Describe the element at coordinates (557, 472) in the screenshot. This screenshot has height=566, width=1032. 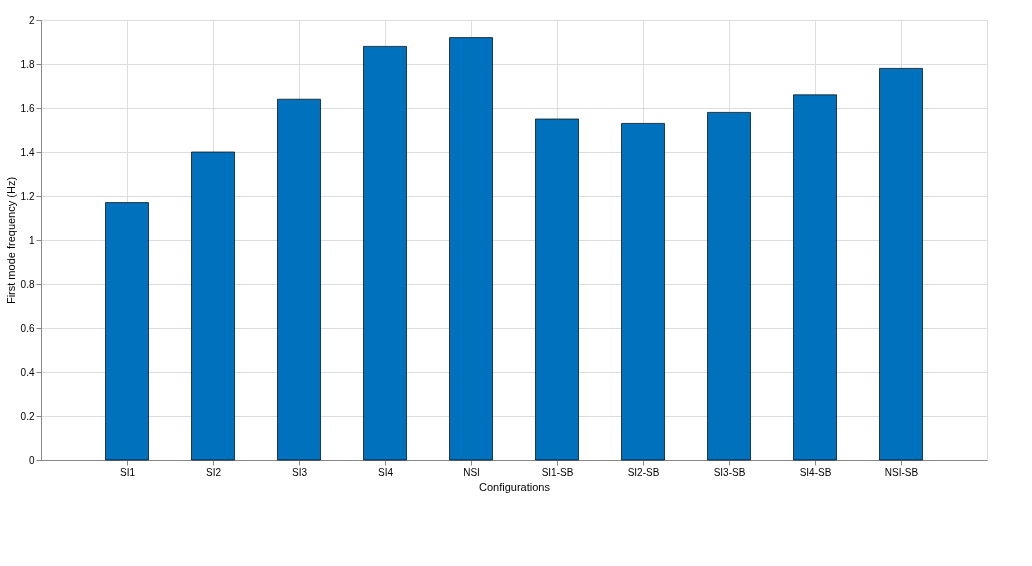
I see `x-tick-label: SI1-SB` at that location.